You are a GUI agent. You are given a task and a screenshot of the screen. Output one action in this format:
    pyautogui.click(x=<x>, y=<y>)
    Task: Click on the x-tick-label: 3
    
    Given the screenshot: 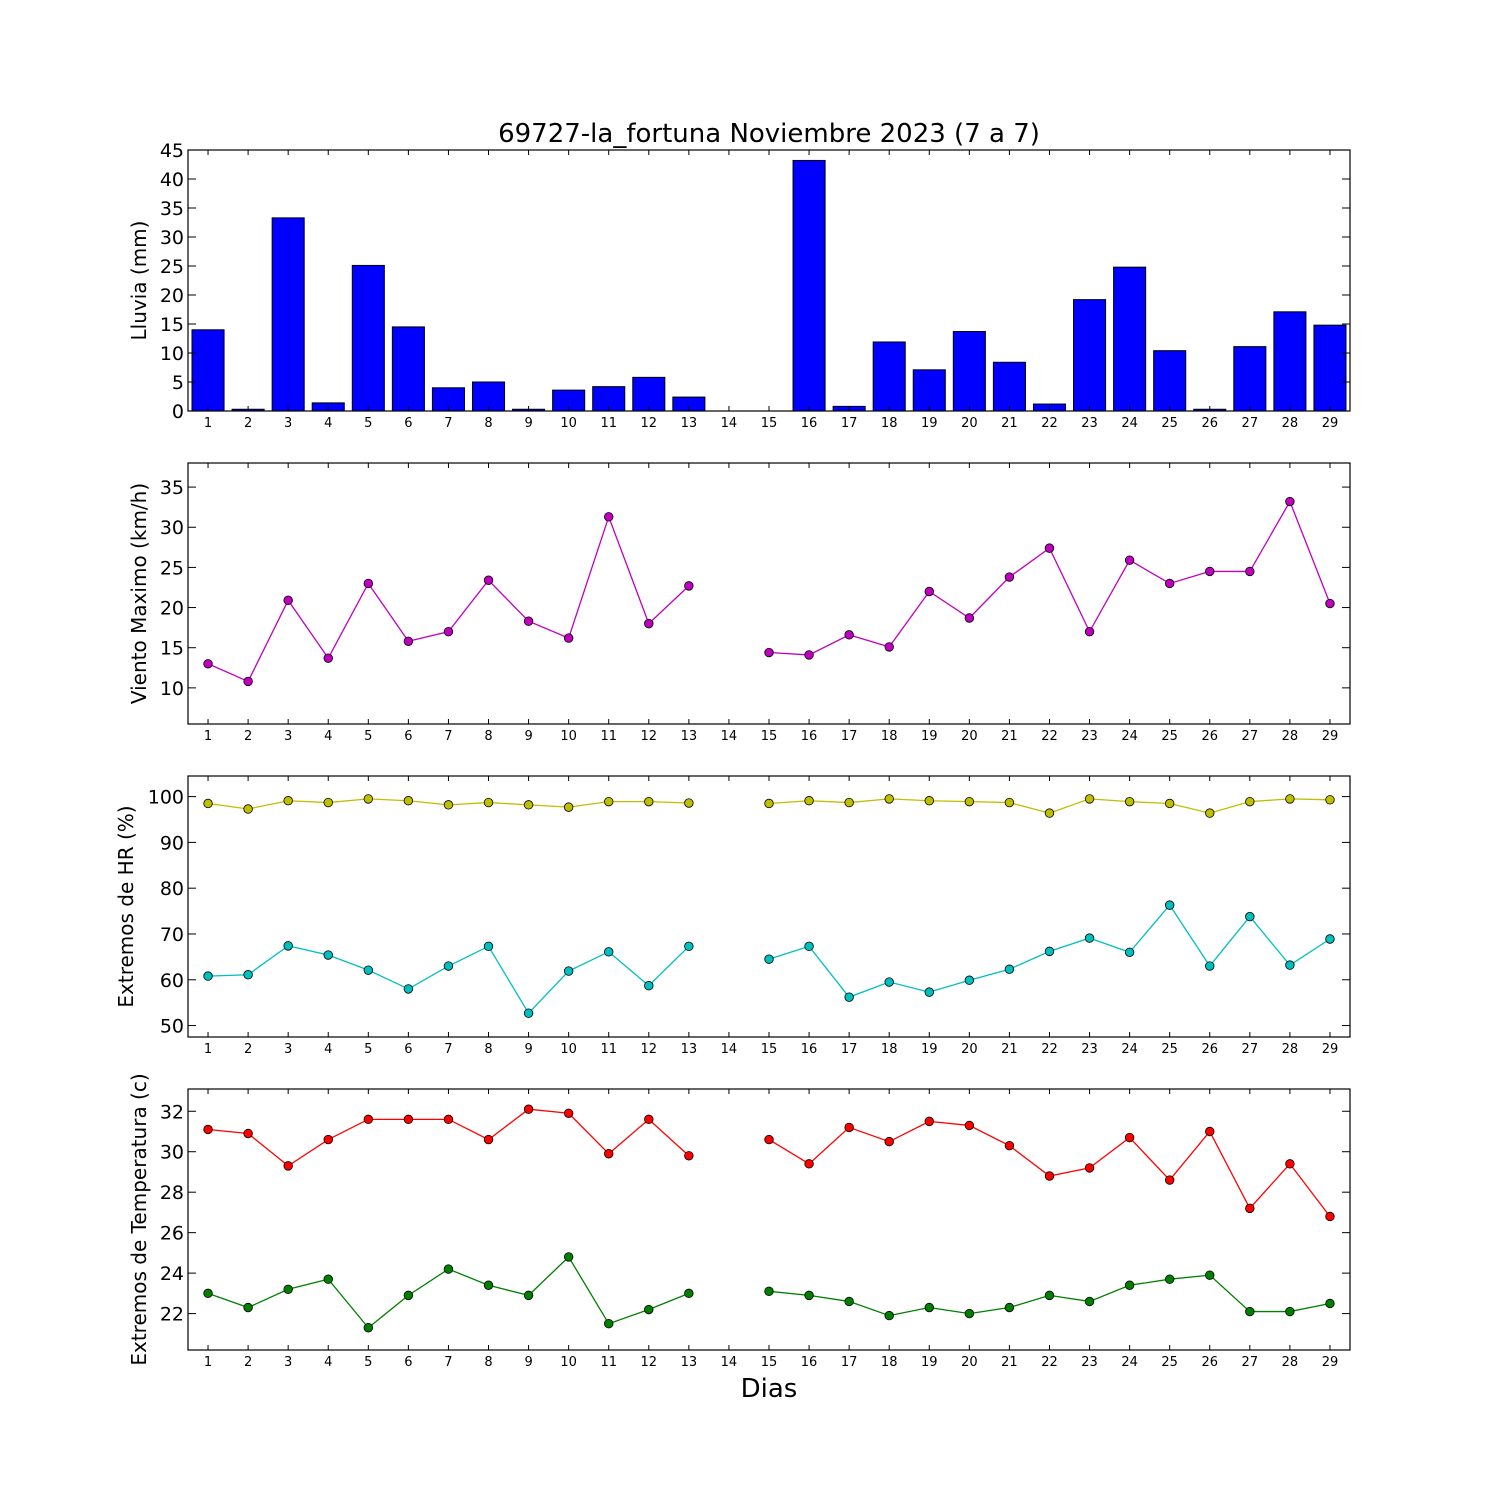 What is the action you would take?
    pyautogui.click(x=288, y=423)
    